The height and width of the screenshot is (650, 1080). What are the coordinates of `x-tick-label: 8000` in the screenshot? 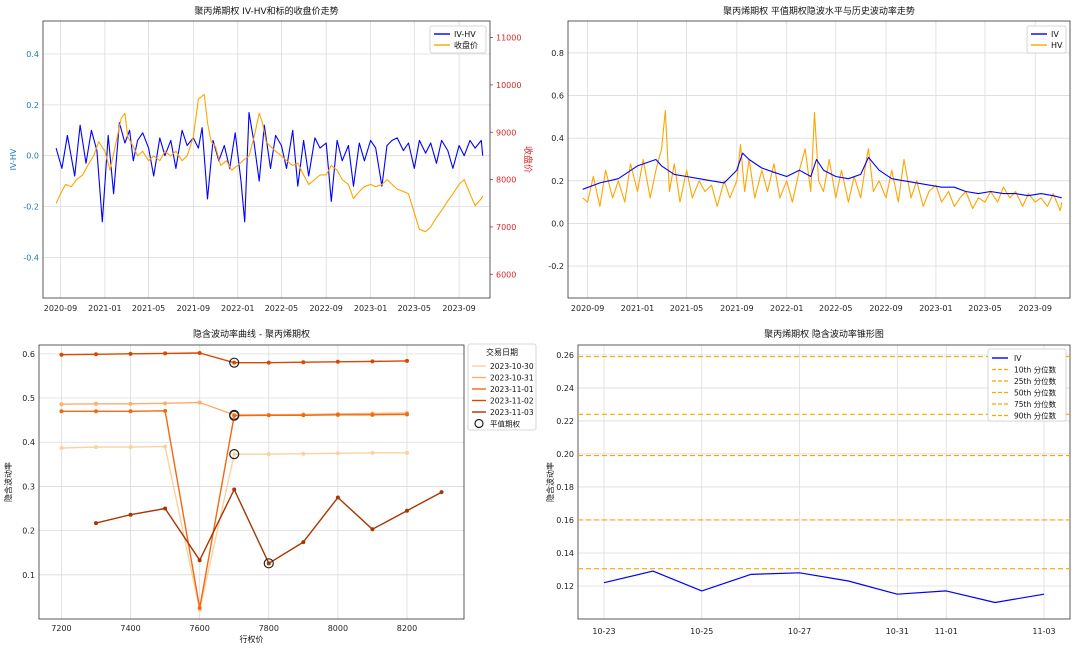 It's located at (338, 628).